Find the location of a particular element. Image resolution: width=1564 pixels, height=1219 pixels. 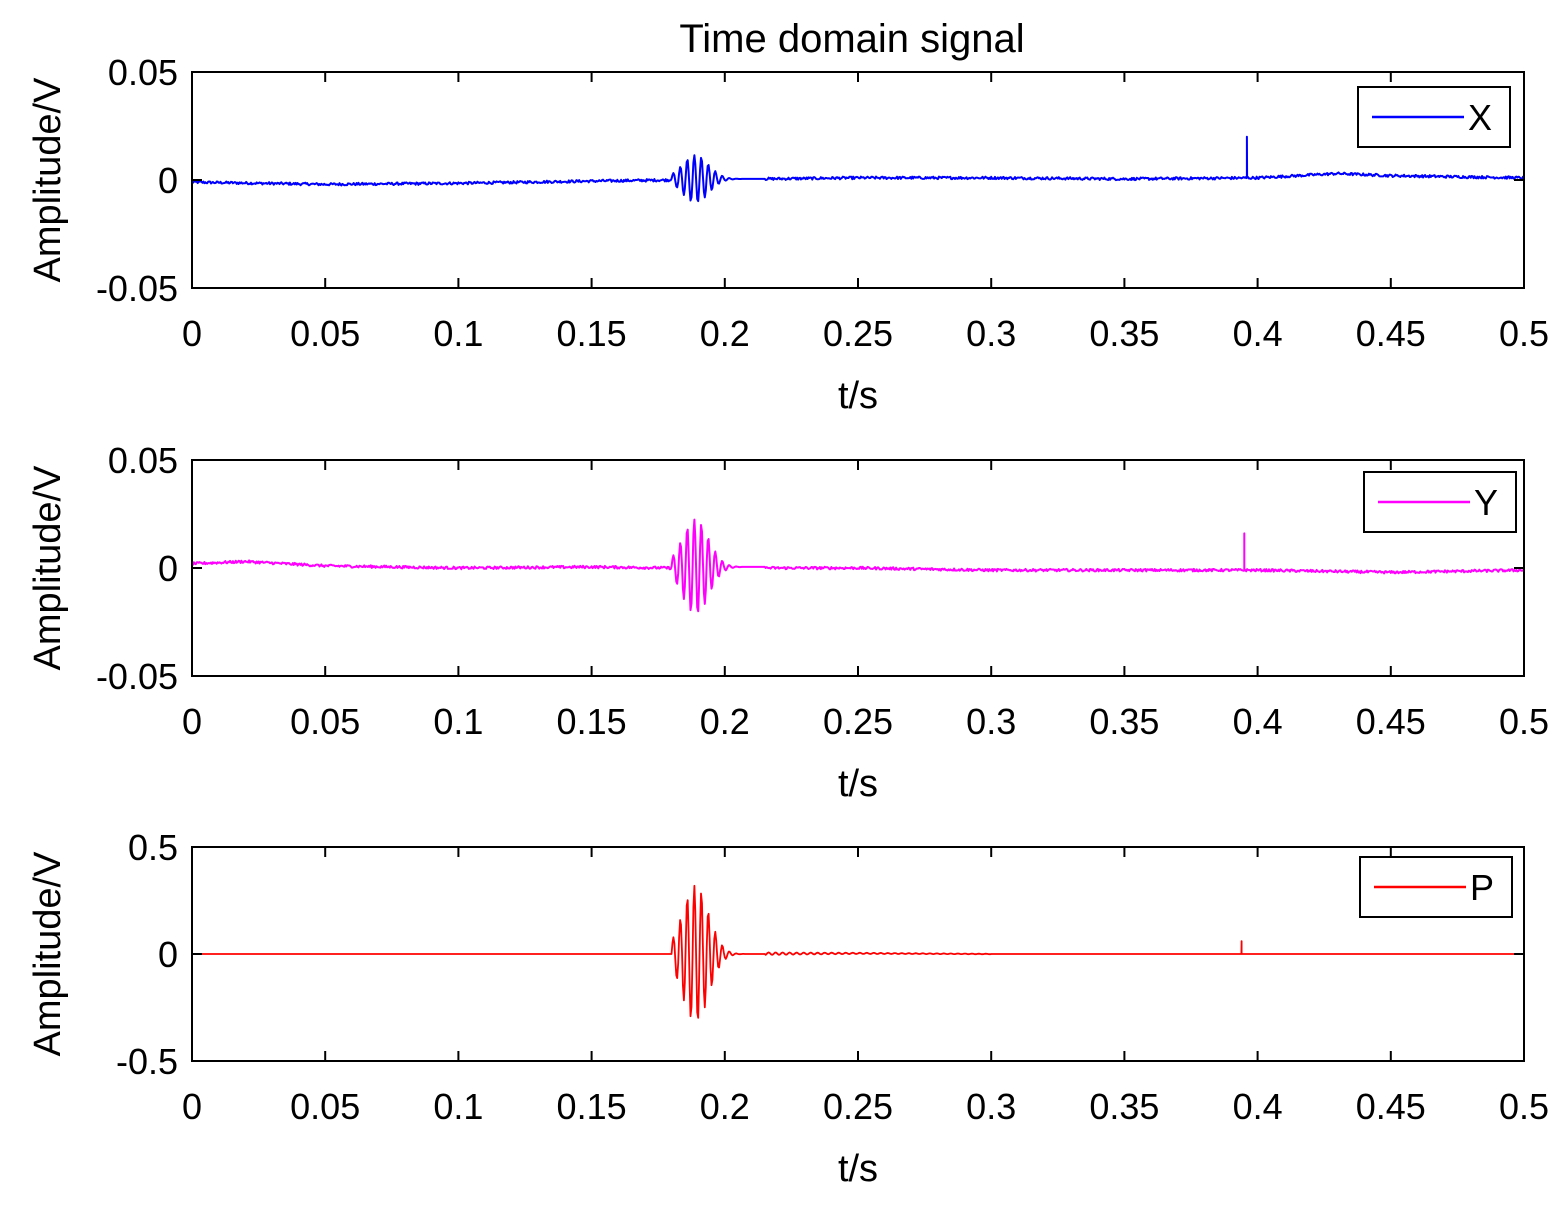

series-line-x is located at coordinates (858, 169).